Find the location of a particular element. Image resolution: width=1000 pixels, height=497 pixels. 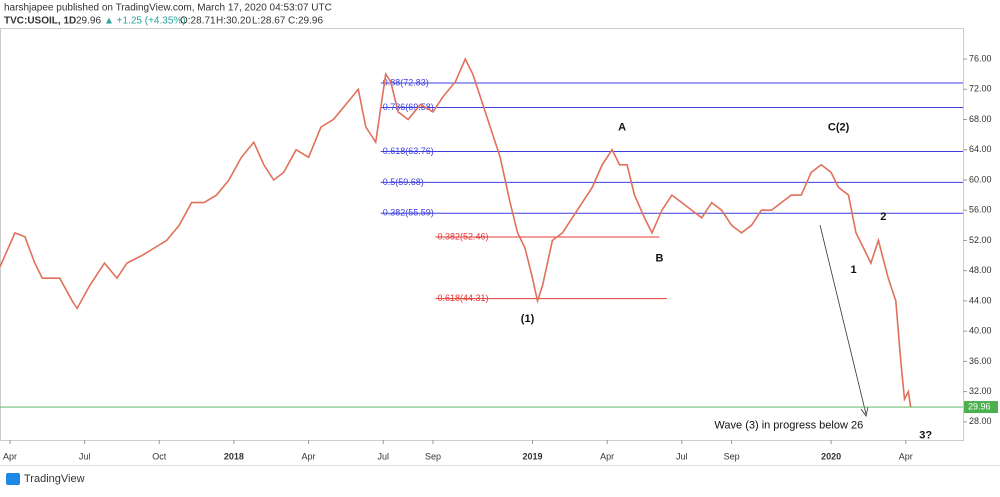

fib-label: 0.382(55.59) is located at coordinates (408, 213).